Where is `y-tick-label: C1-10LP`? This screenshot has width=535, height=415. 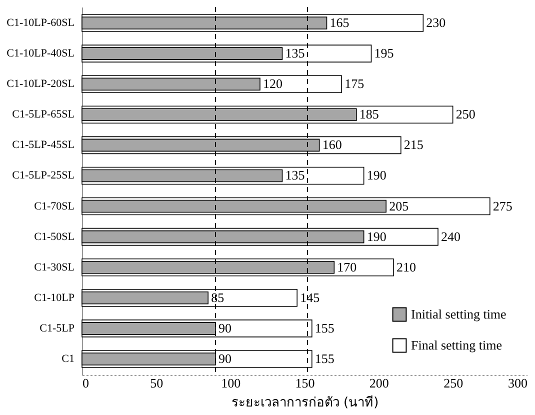
y-tick-label: C1-10LP is located at coordinates (54, 298).